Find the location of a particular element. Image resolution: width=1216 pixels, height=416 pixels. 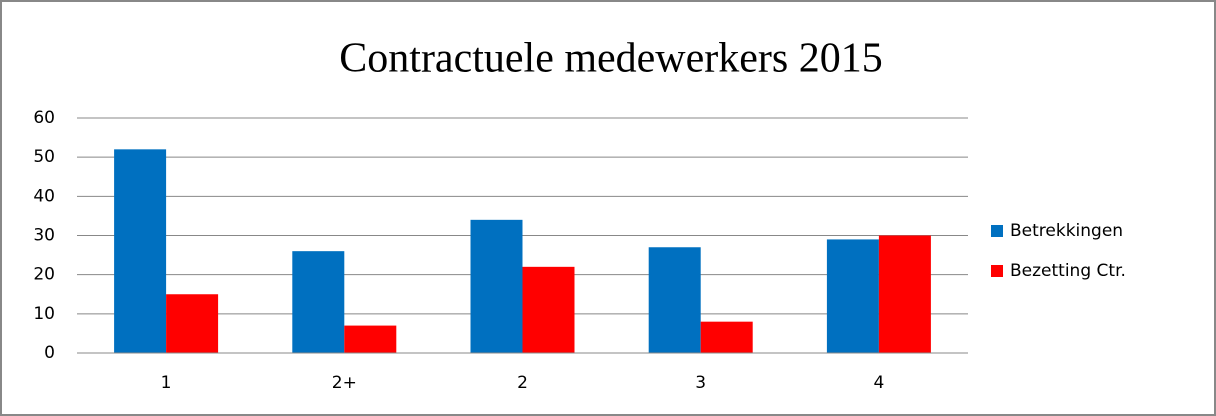

y-tick-label: 40 is located at coordinates (44, 196).